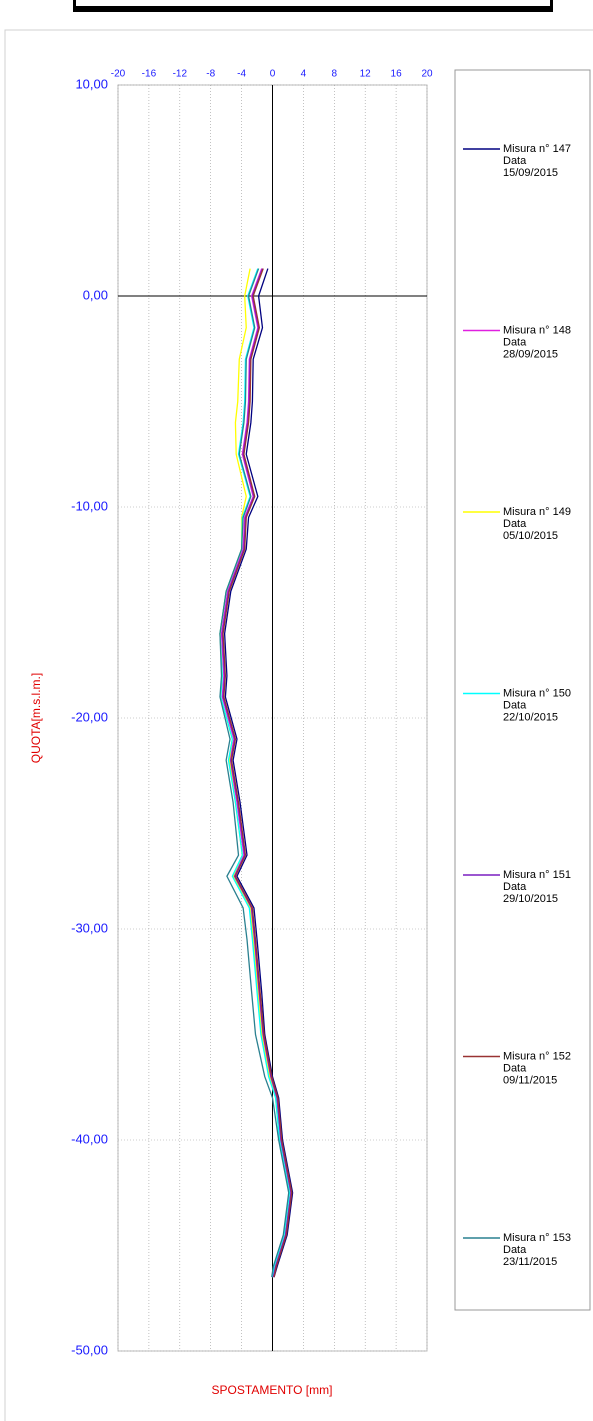 This screenshot has width=593, height=1421. Describe the element at coordinates (530, 1080) in the screenshot. I see `legend-date: 09/11/2015` at that location.